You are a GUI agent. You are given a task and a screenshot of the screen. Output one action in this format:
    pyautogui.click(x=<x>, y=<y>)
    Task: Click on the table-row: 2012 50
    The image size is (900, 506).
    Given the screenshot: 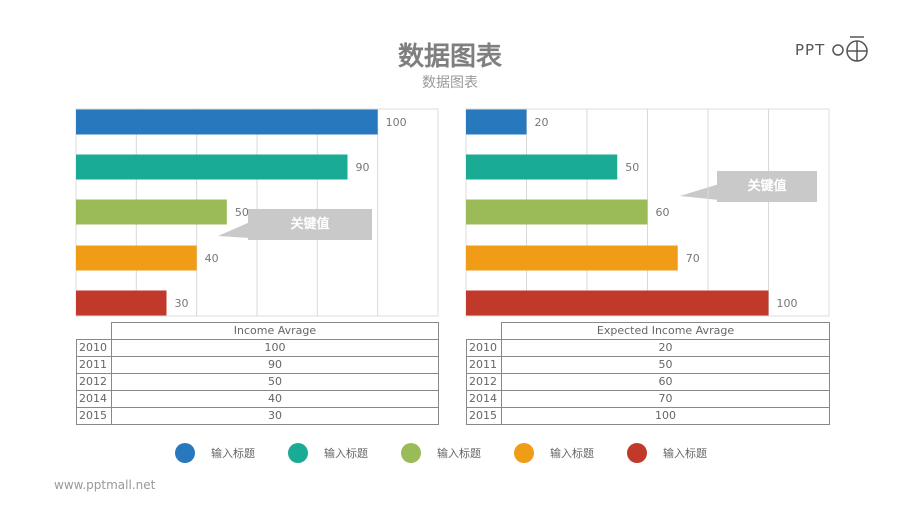 What is the action you would take?
    pyautogui.click(x=257, y=382)
    